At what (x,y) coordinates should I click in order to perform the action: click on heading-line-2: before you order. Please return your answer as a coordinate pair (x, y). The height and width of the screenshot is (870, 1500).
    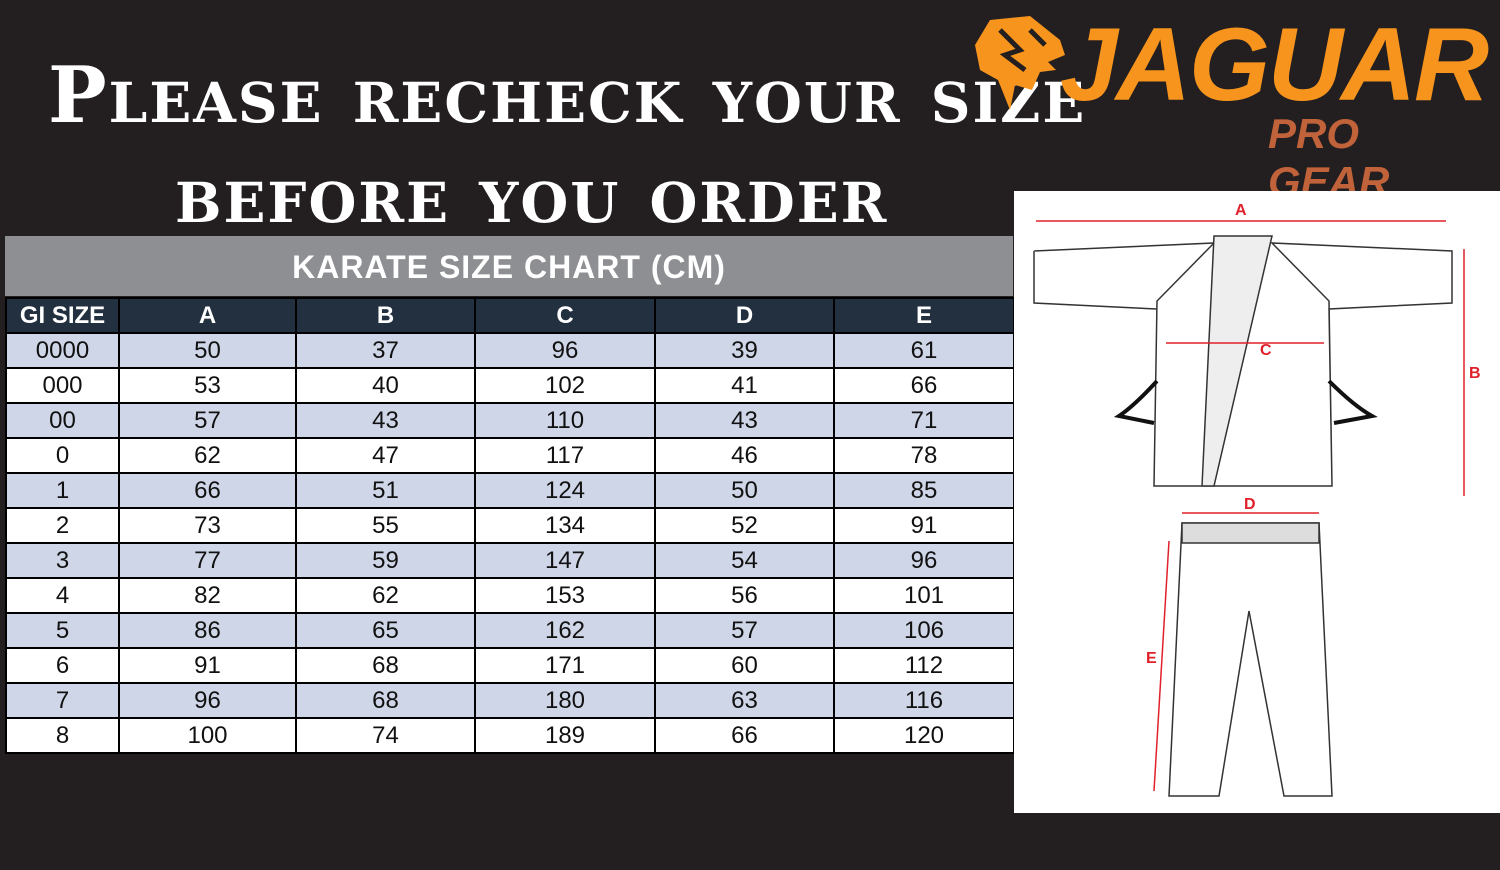
    Looking at the image, I should click on (532, 195).